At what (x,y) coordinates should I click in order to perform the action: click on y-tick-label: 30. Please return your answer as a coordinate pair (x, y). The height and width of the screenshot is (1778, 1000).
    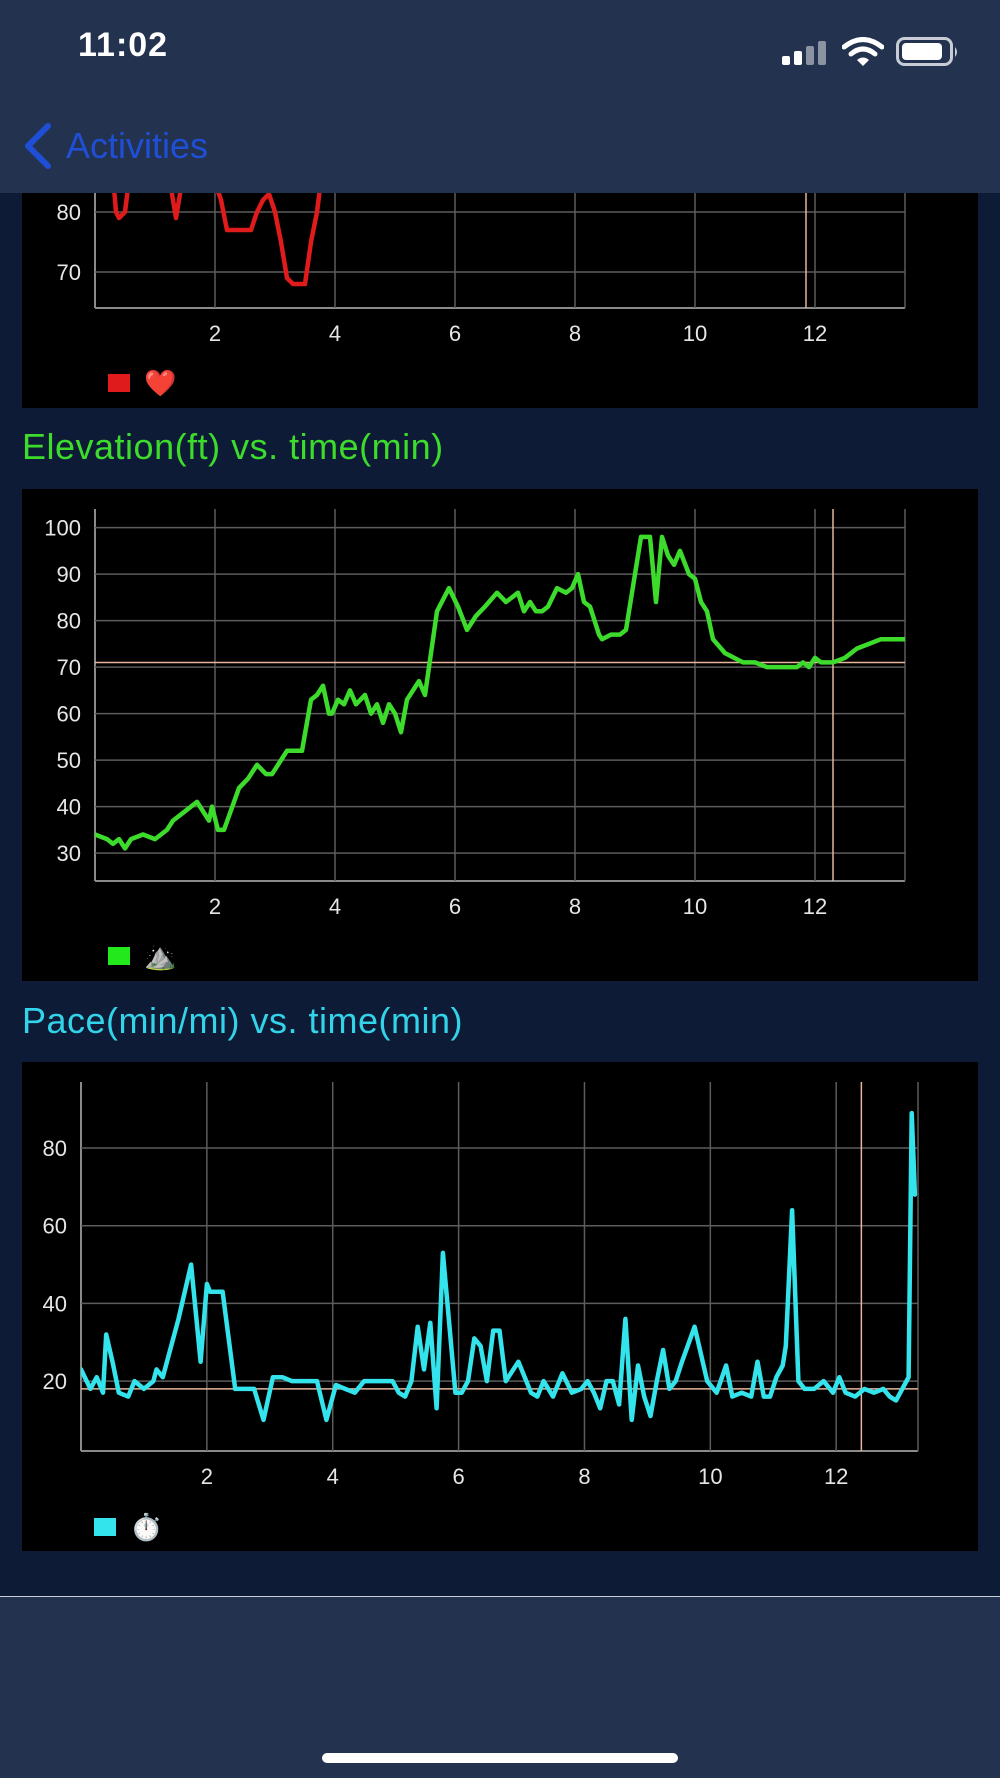
    Looking at the image, I should click on (69, 853).